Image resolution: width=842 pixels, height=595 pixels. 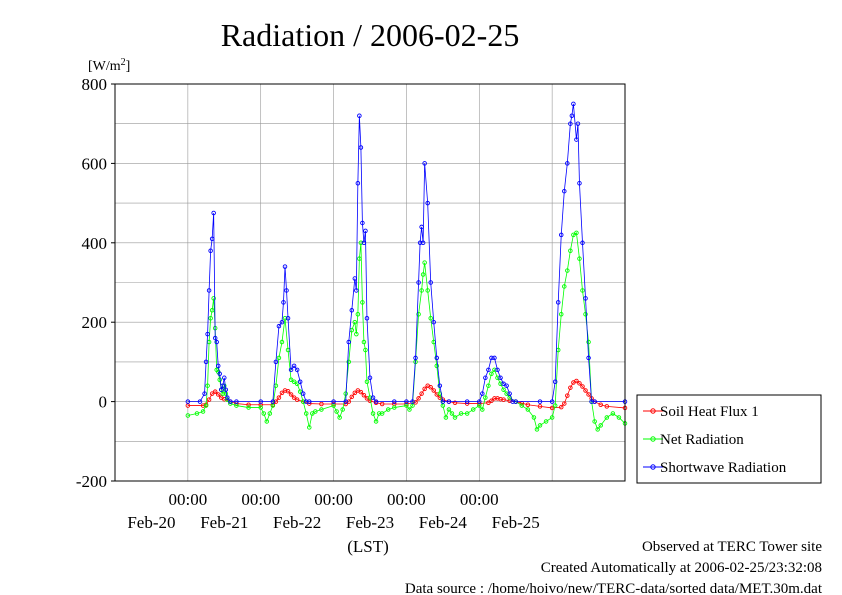 I want to click on y-axis-unit: [W/m2], so click(x=109, y=65).